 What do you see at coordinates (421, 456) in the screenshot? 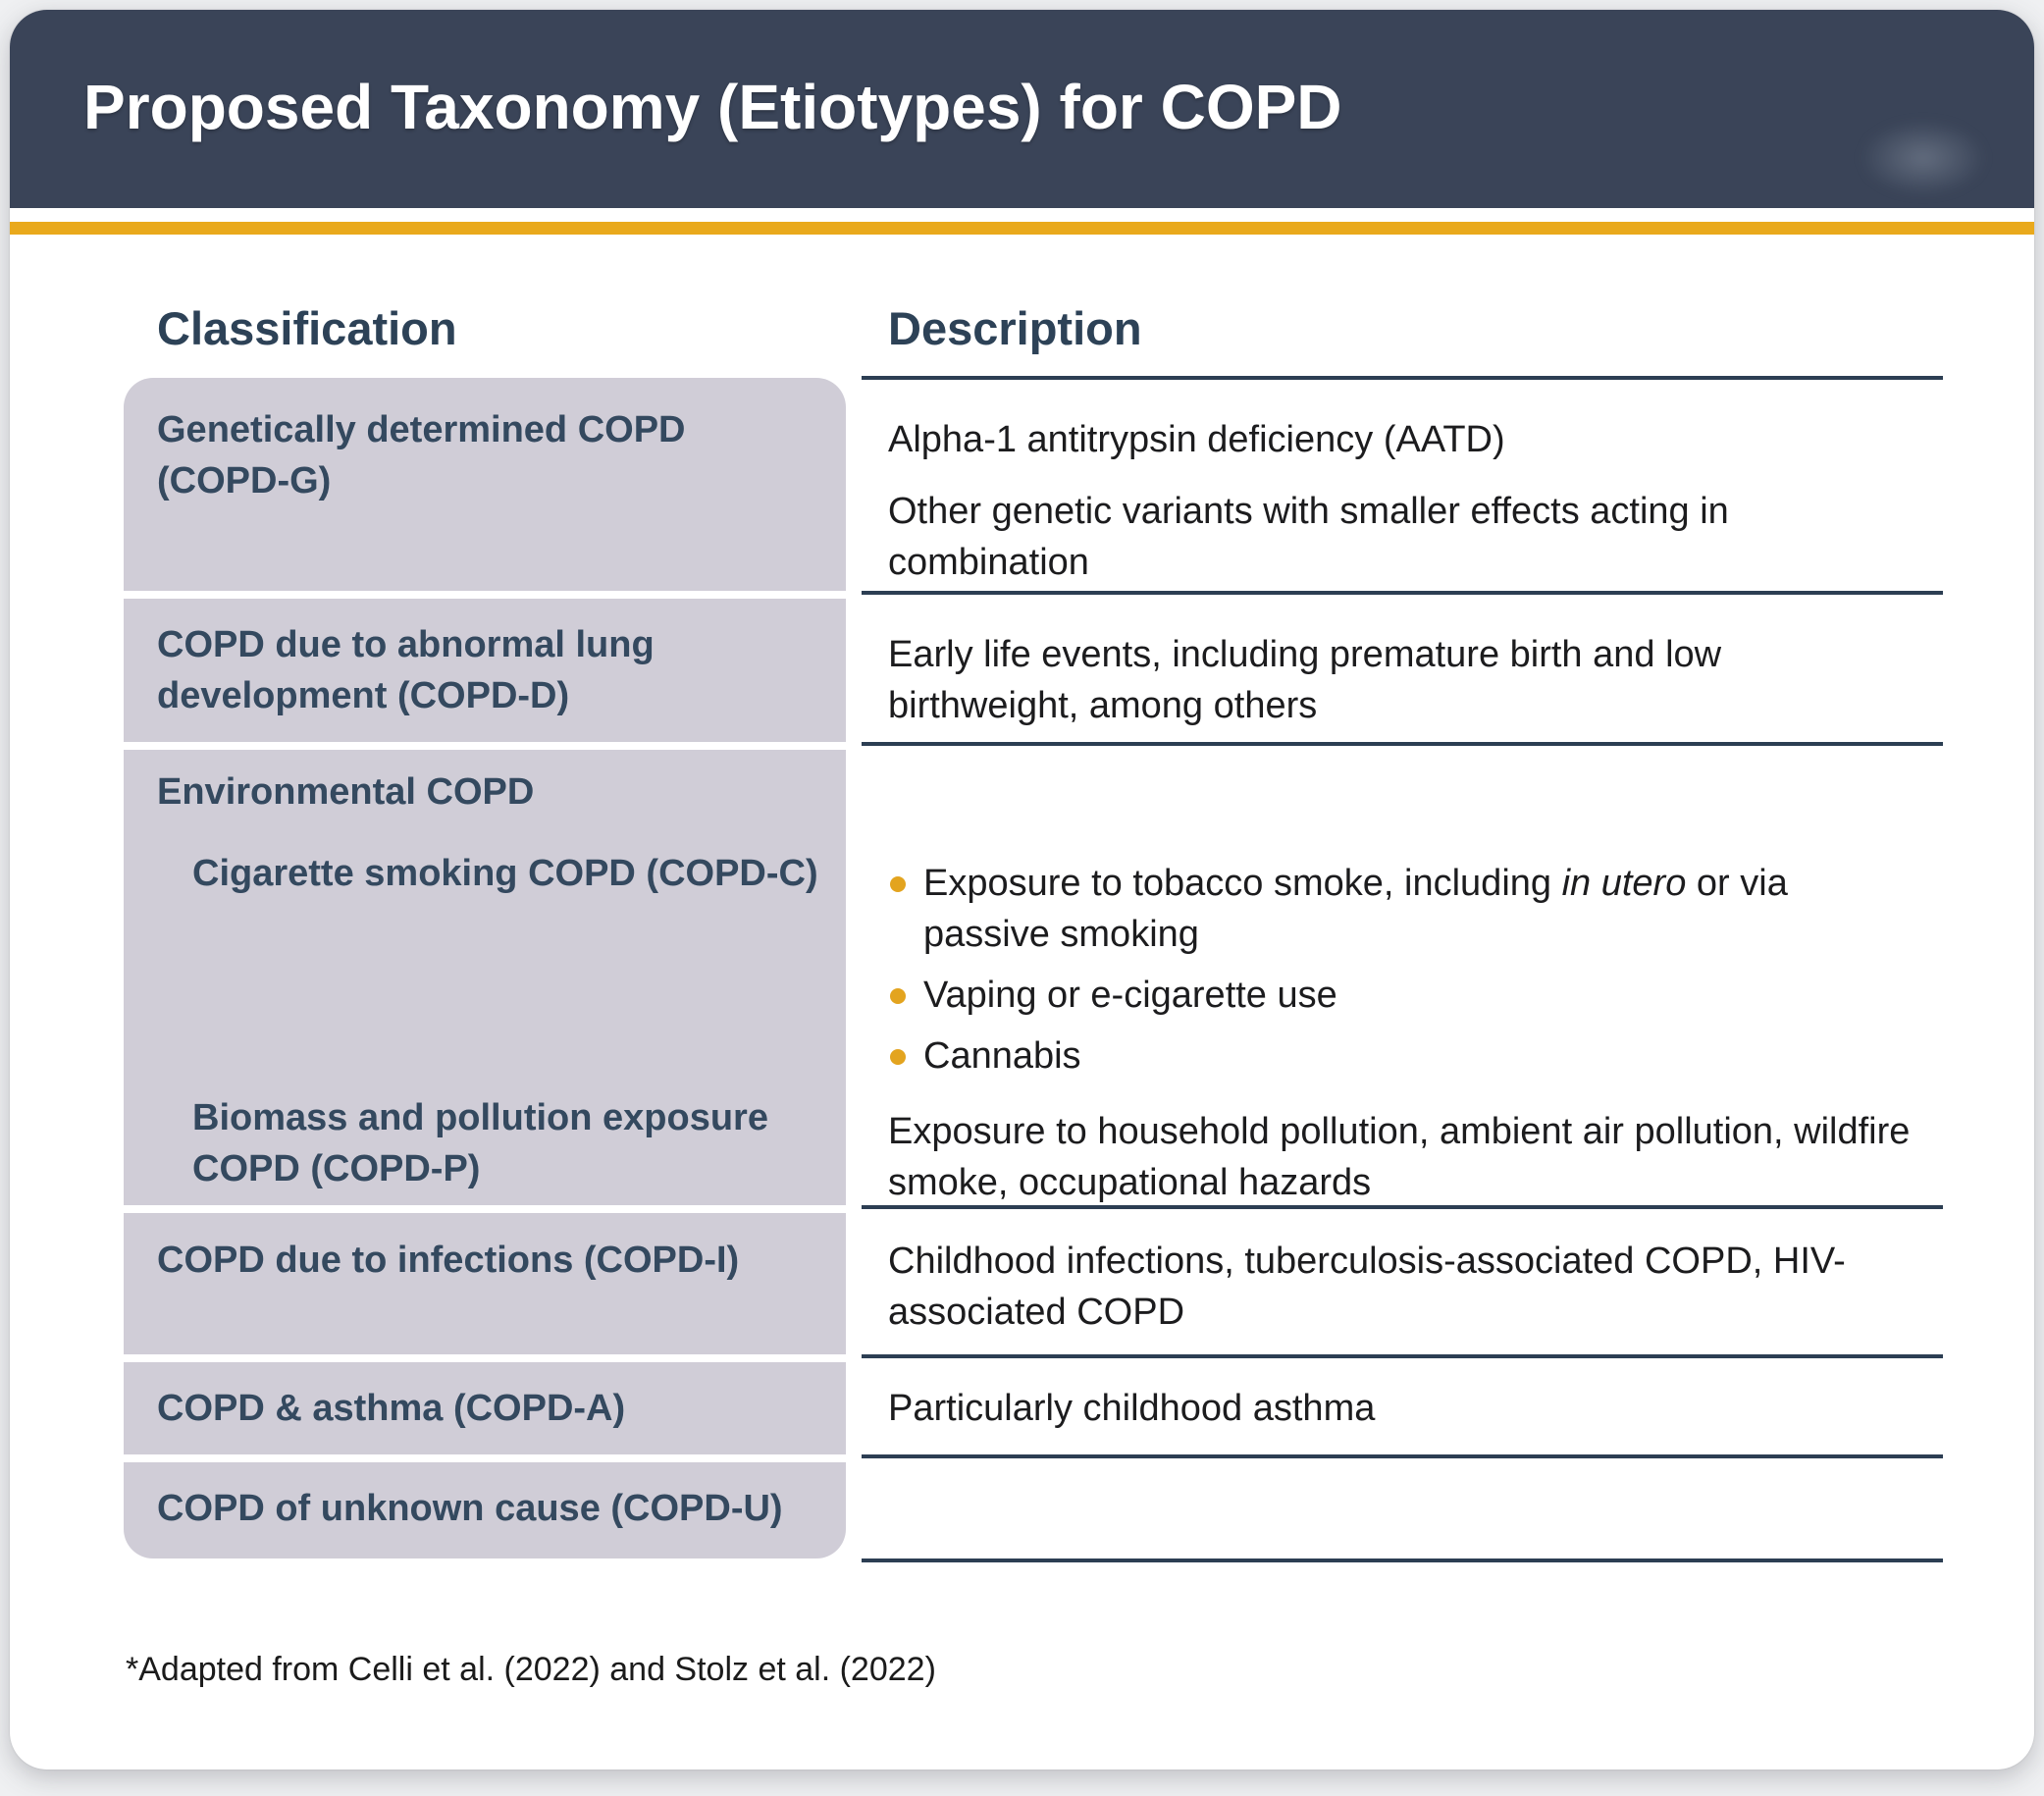
I see `row-label-copd-g: Genetically determined COPD (COPD-G)` at bounding box center [421, 456].